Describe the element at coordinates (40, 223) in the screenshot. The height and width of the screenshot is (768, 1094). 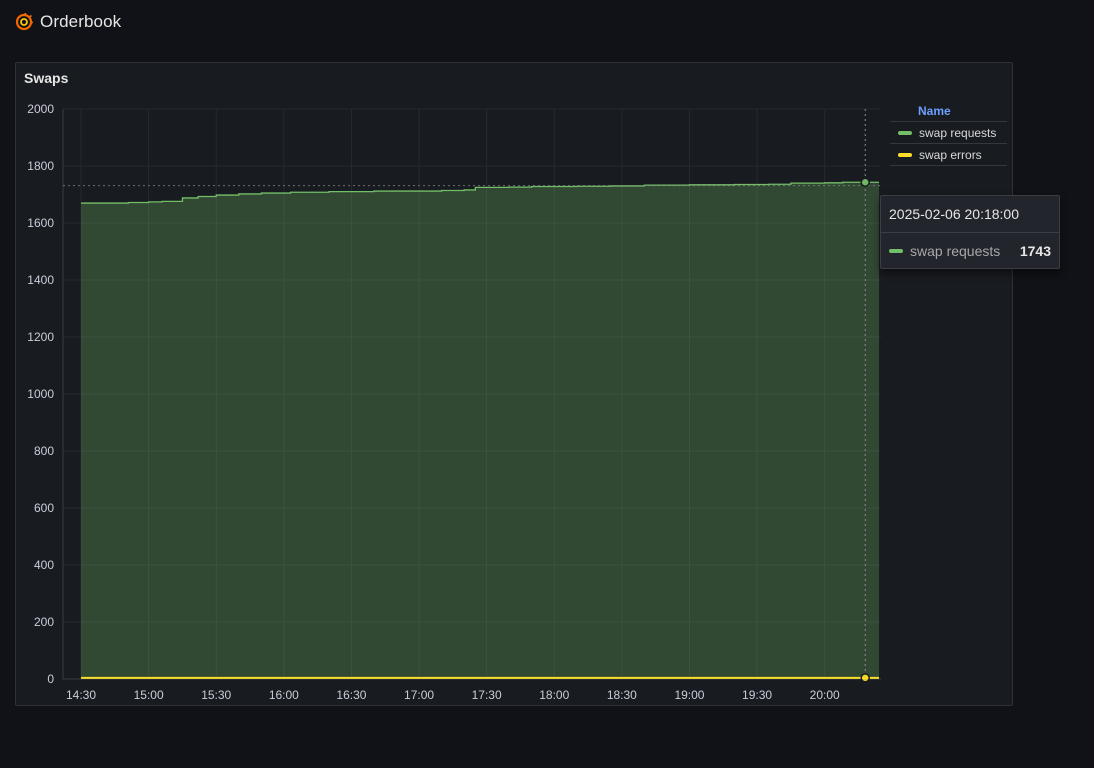
I see `y-tick-label: 1600` at that location.